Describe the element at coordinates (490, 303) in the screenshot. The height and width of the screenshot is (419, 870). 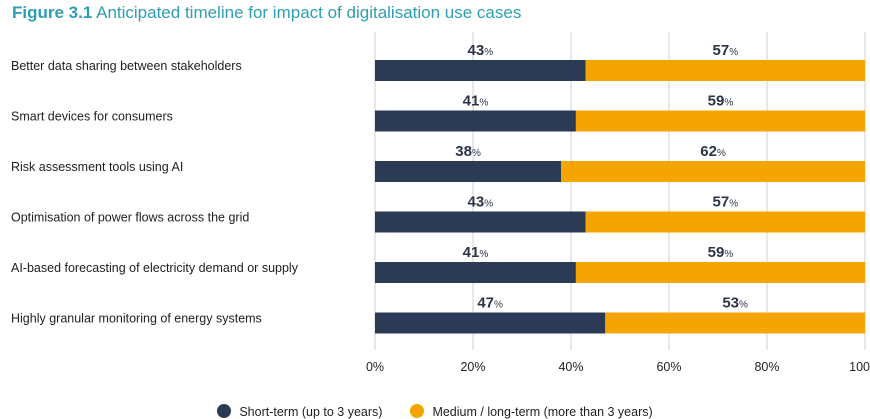
I see `value-label-short-term: 47%` at that location.